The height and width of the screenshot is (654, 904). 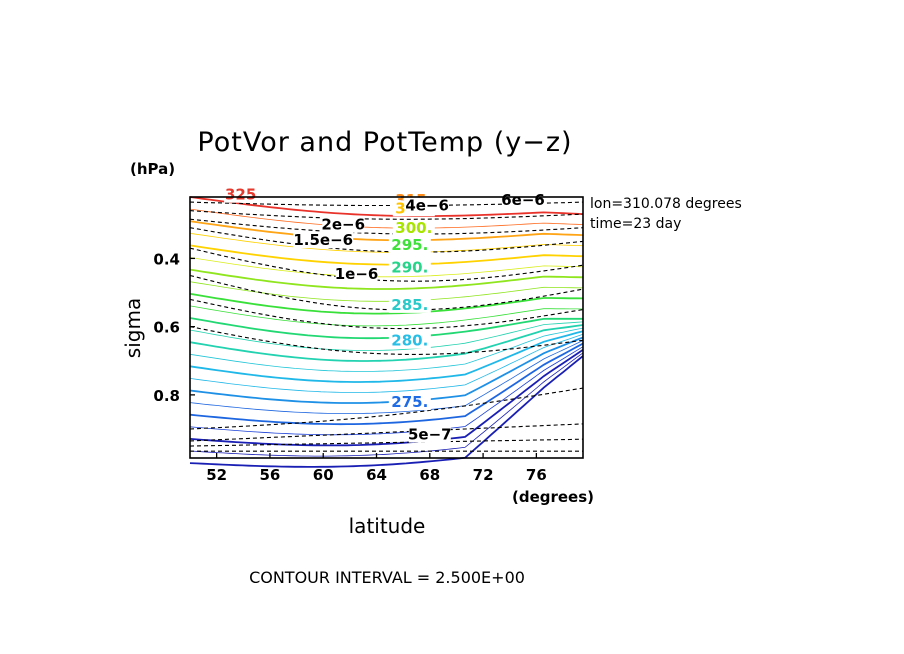 I want to click on potvor-label: 1e−6, so click(x=357, y=274).